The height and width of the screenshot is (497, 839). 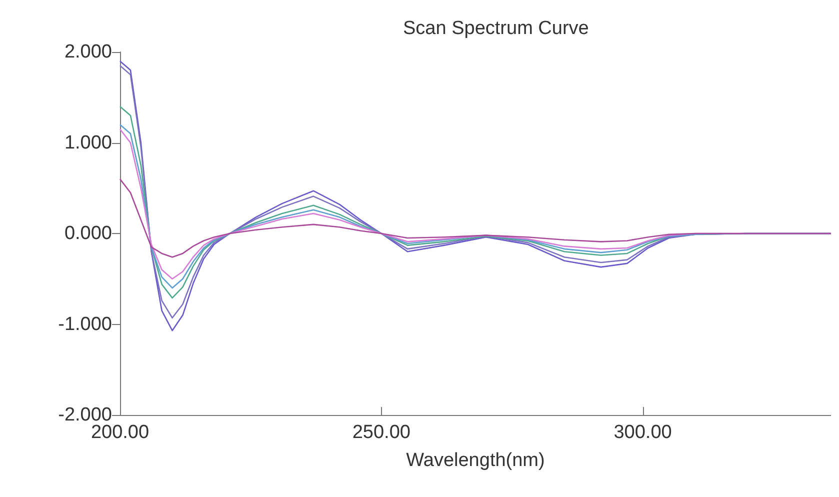 What do you see at coordinates (88, 143) in the screenshot?
I see `y-tick-label: 1.000` at bounding box center [88, 143].